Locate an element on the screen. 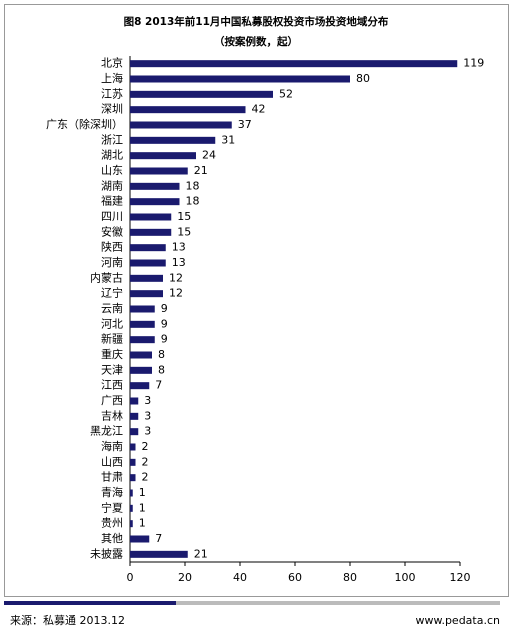  value-label: 37 is located at coordinates (245, 124).